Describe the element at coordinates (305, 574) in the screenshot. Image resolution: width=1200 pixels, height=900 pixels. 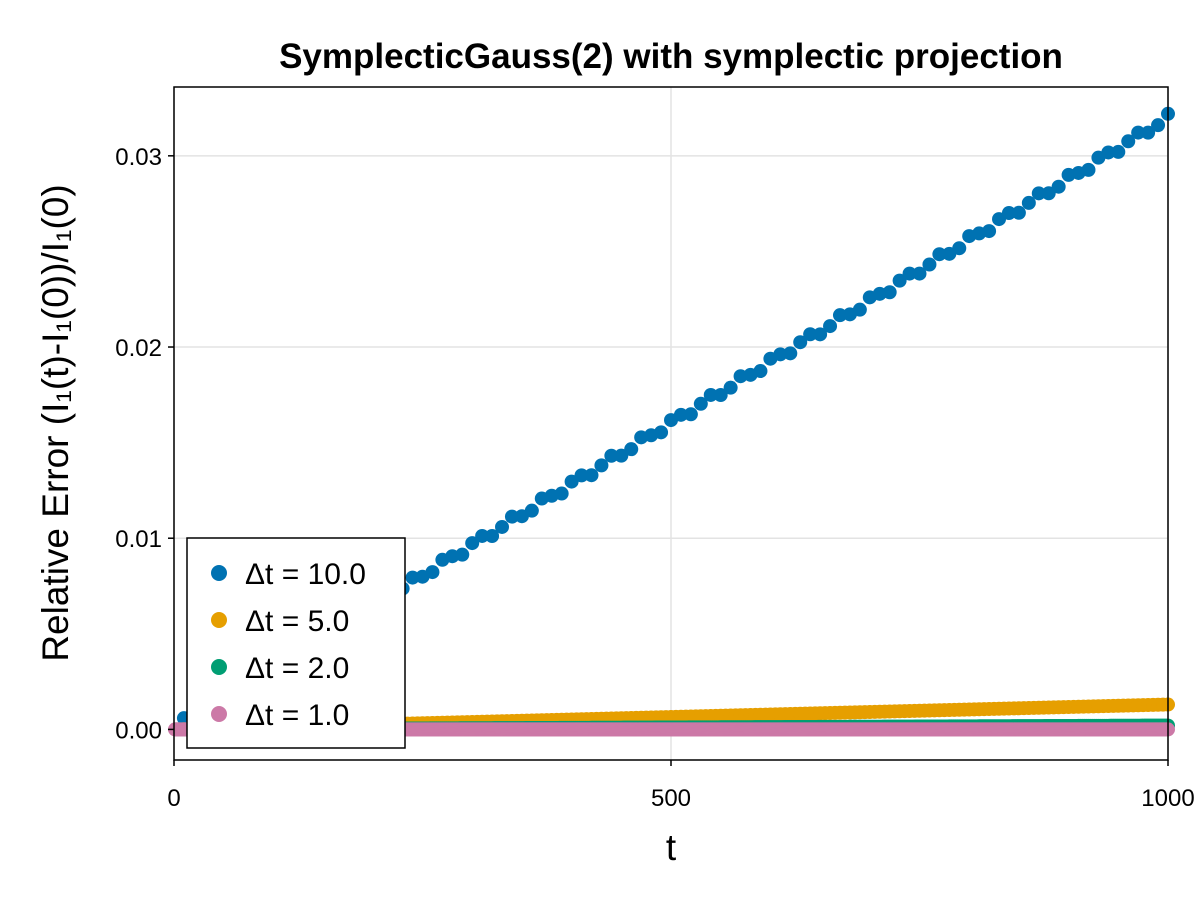
I see `legend-label: Δt = 10.0` at that location.